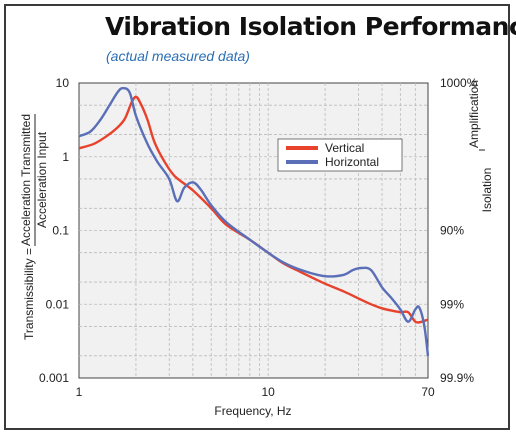 This screenshot has height=436, width=516. I want to click on y-axis-label-prefix: Transmissibility =, so click(29, 294).